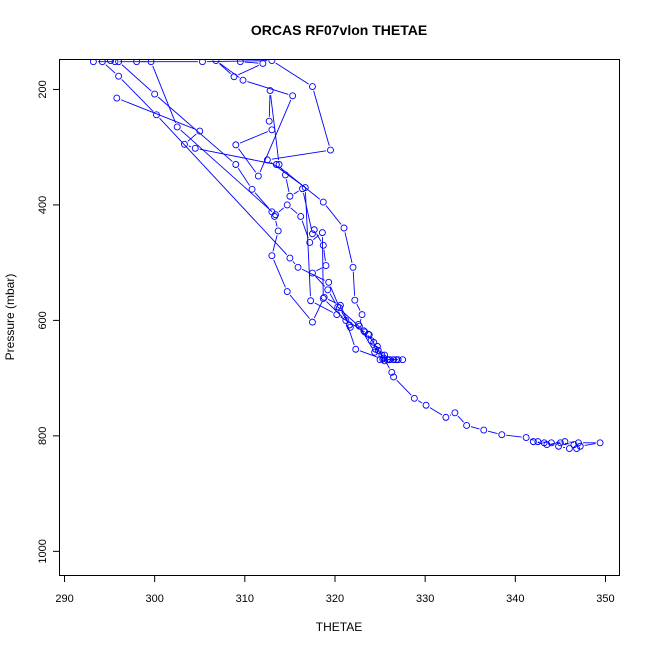  What do you see at coordinates (48, 322) in the screenshot?
I see `y-axis: 200 400 600 800 1000` at bounding box center [48, 322].